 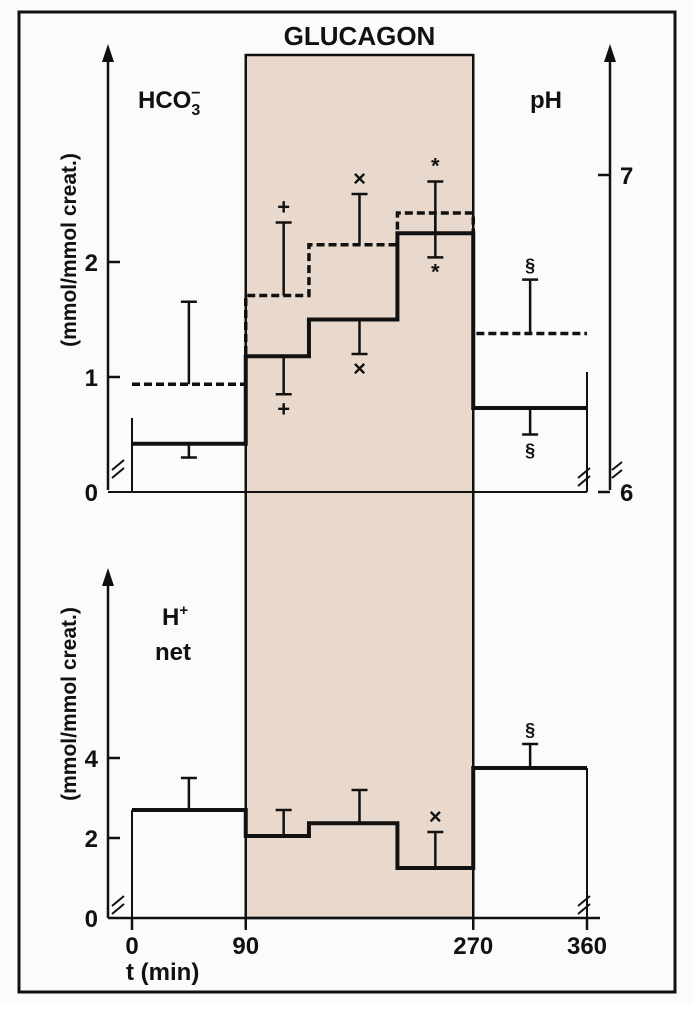 I want to click on h-plus-label-superscript: +, so click(x=183, y=610).